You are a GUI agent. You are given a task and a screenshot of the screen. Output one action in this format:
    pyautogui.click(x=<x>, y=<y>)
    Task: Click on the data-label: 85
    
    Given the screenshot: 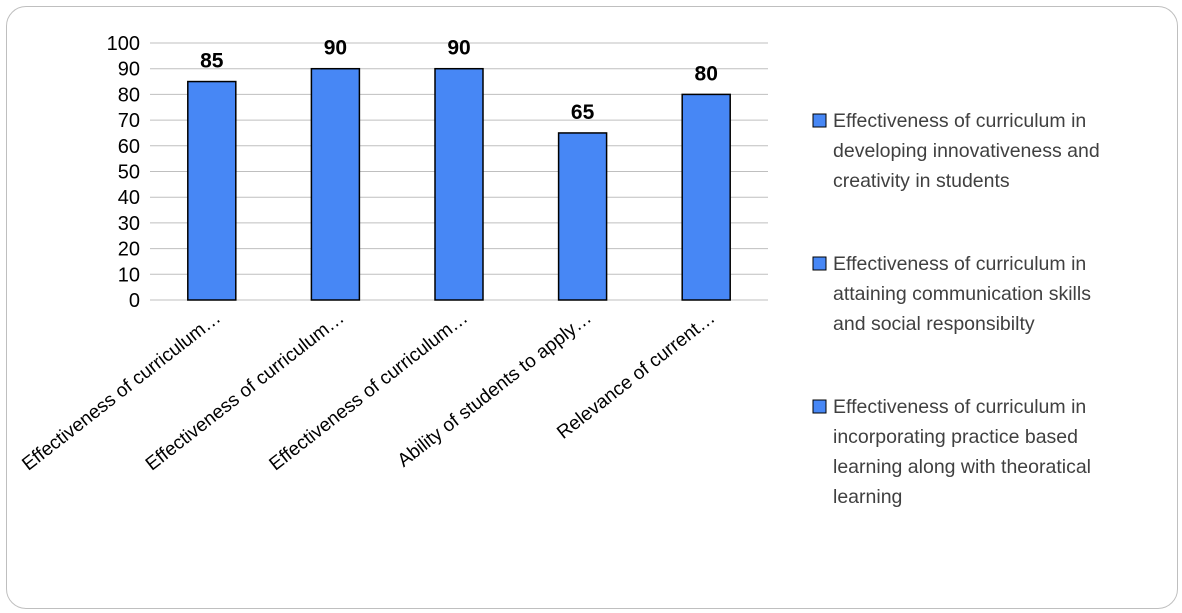 What is the action you would take?
    pyautogui.click(x=212, y=61)
    